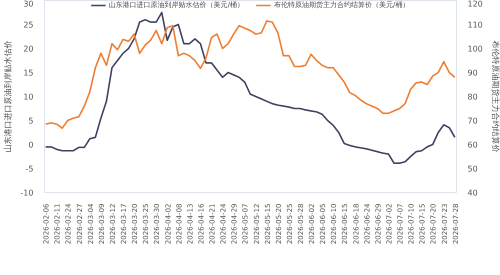  Describe the element at coordinates (475, 49) in the screenshot. I see `y2-tick-label: 100` at that location.